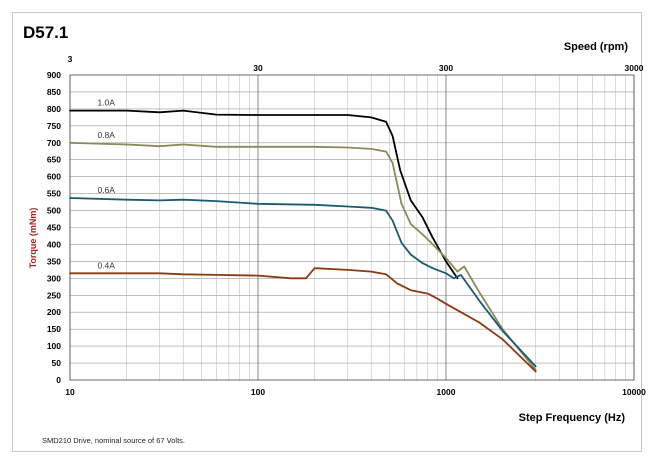 The height and width of the screenshot is (458, 655). Describe the element at coordinates (258, 392) in the screenshot. I see `x-tick-label: 100` at that location.